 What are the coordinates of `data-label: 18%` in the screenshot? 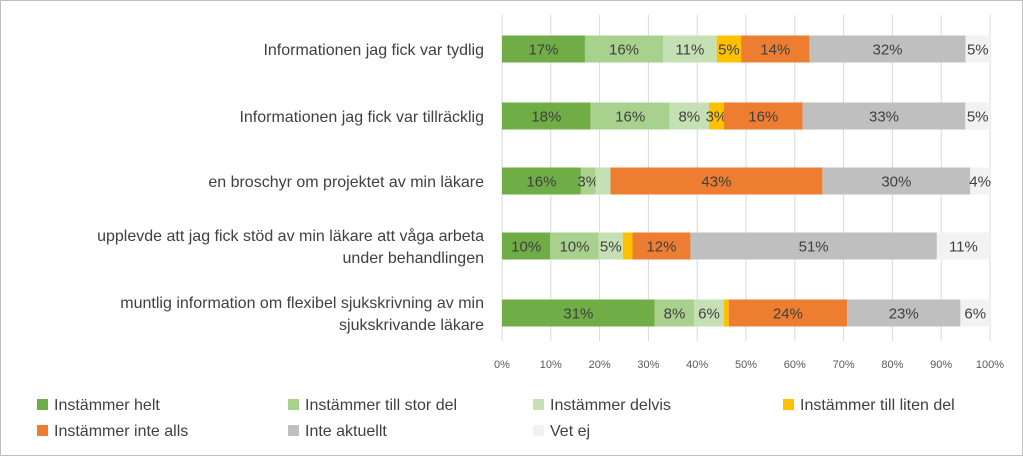 It's located at (546, 117).